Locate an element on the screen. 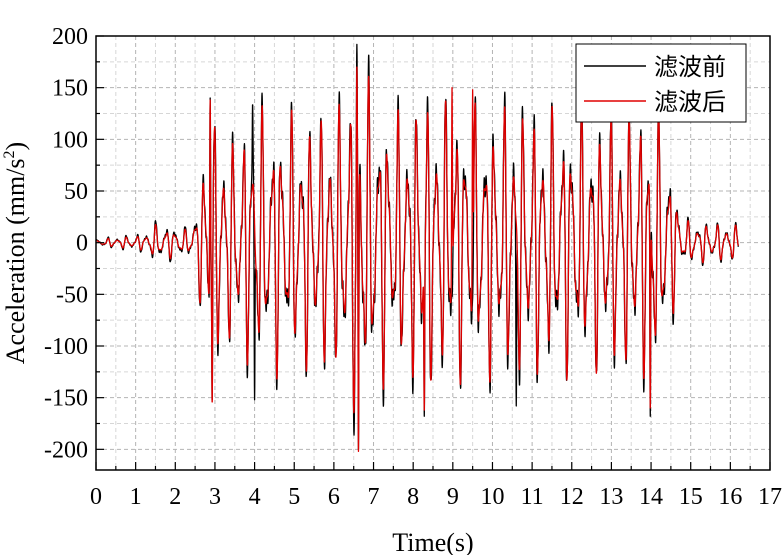 The width and height of the screenshot is (783, 555). x-tick-label: 6 is located at coordinates (334, 497).